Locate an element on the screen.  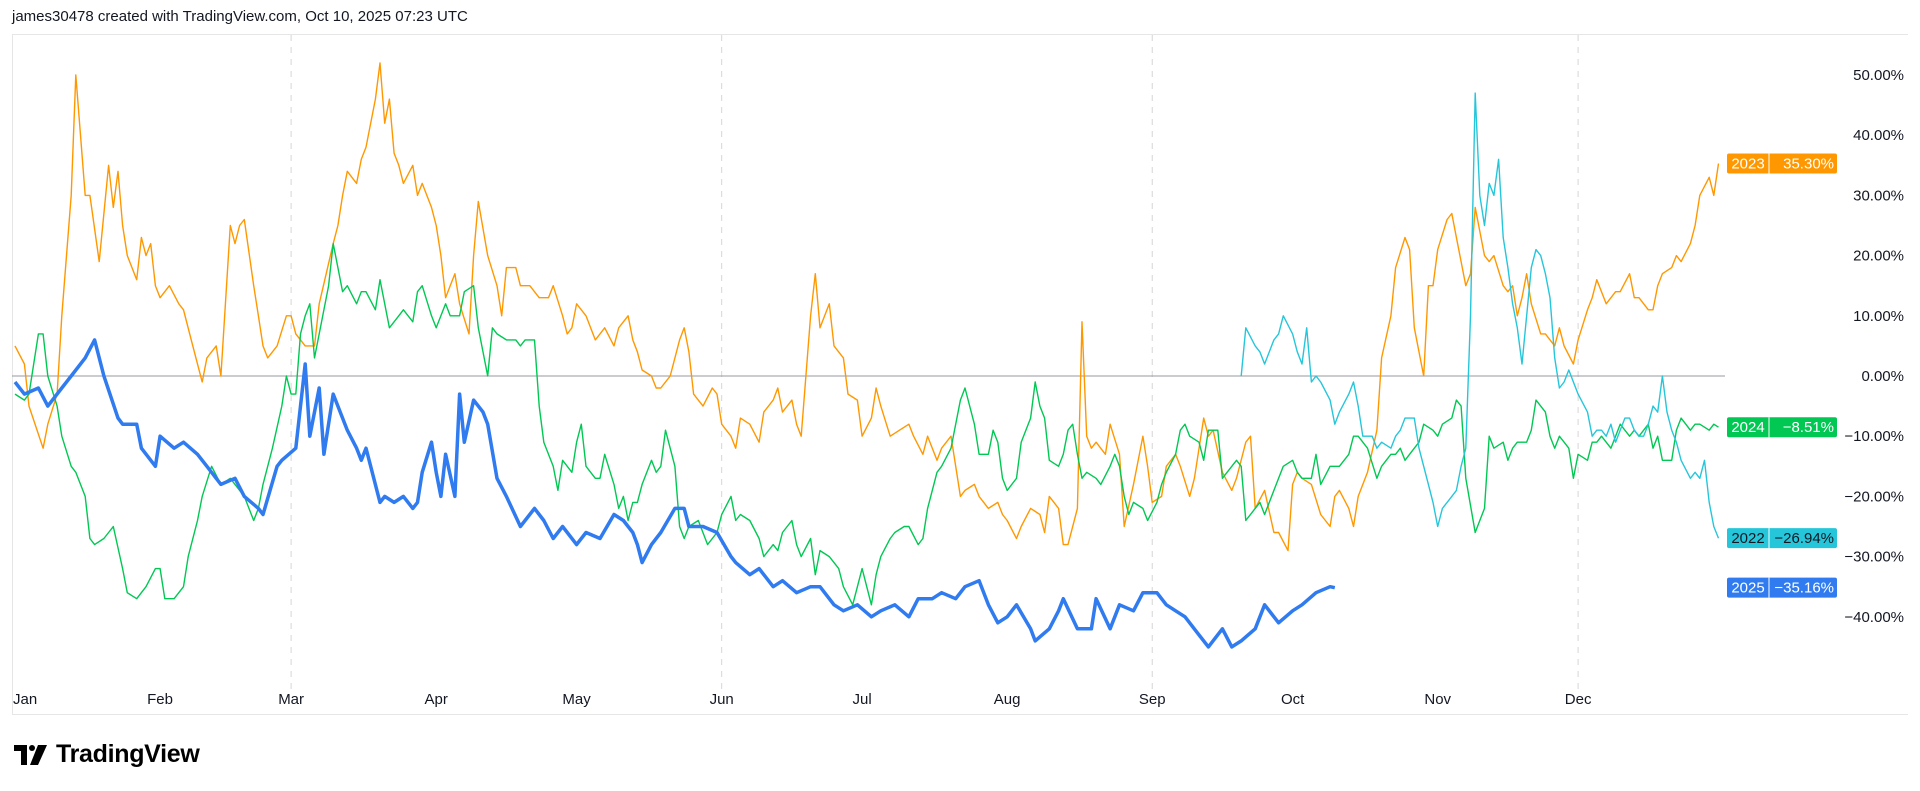
series-line-2022 is located at coordinates (1480, 315).